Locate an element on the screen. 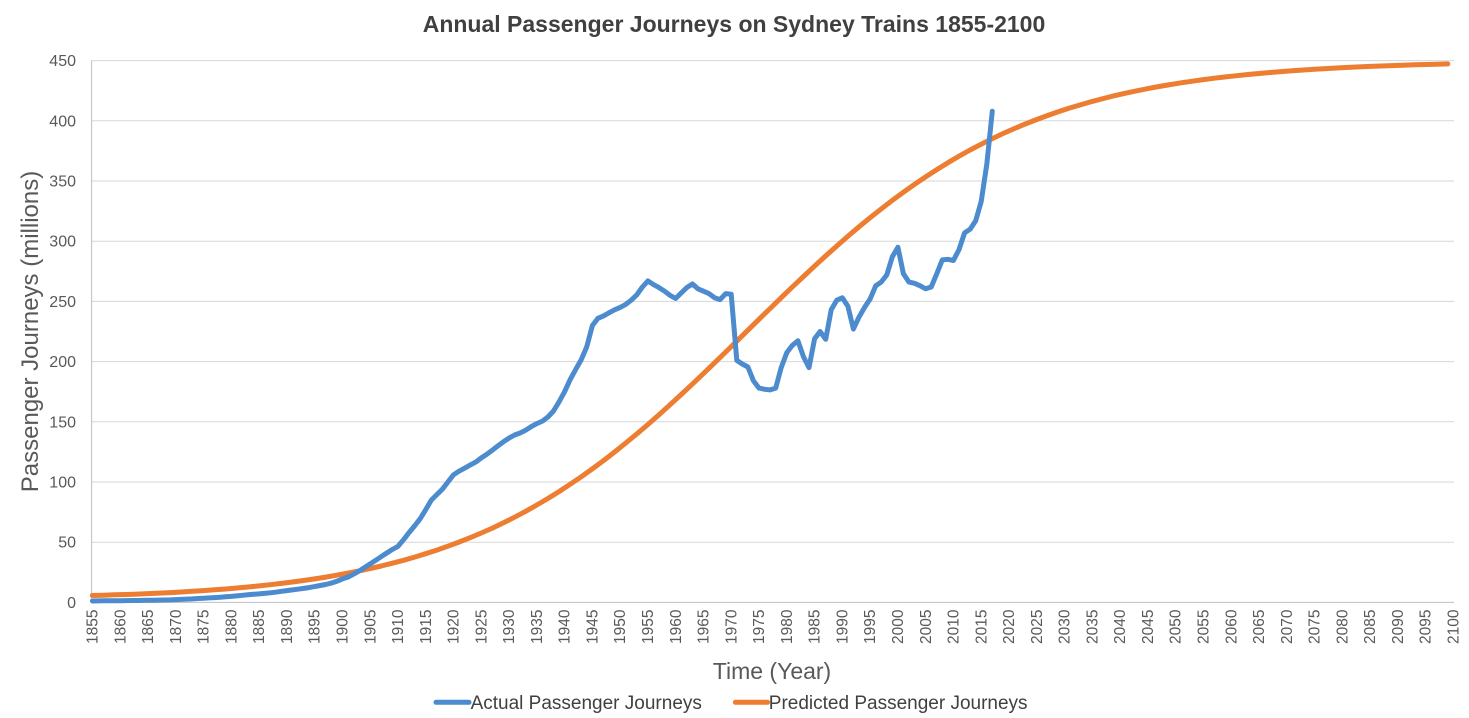  svg-text: 150 is located at coordinates (62, 422).